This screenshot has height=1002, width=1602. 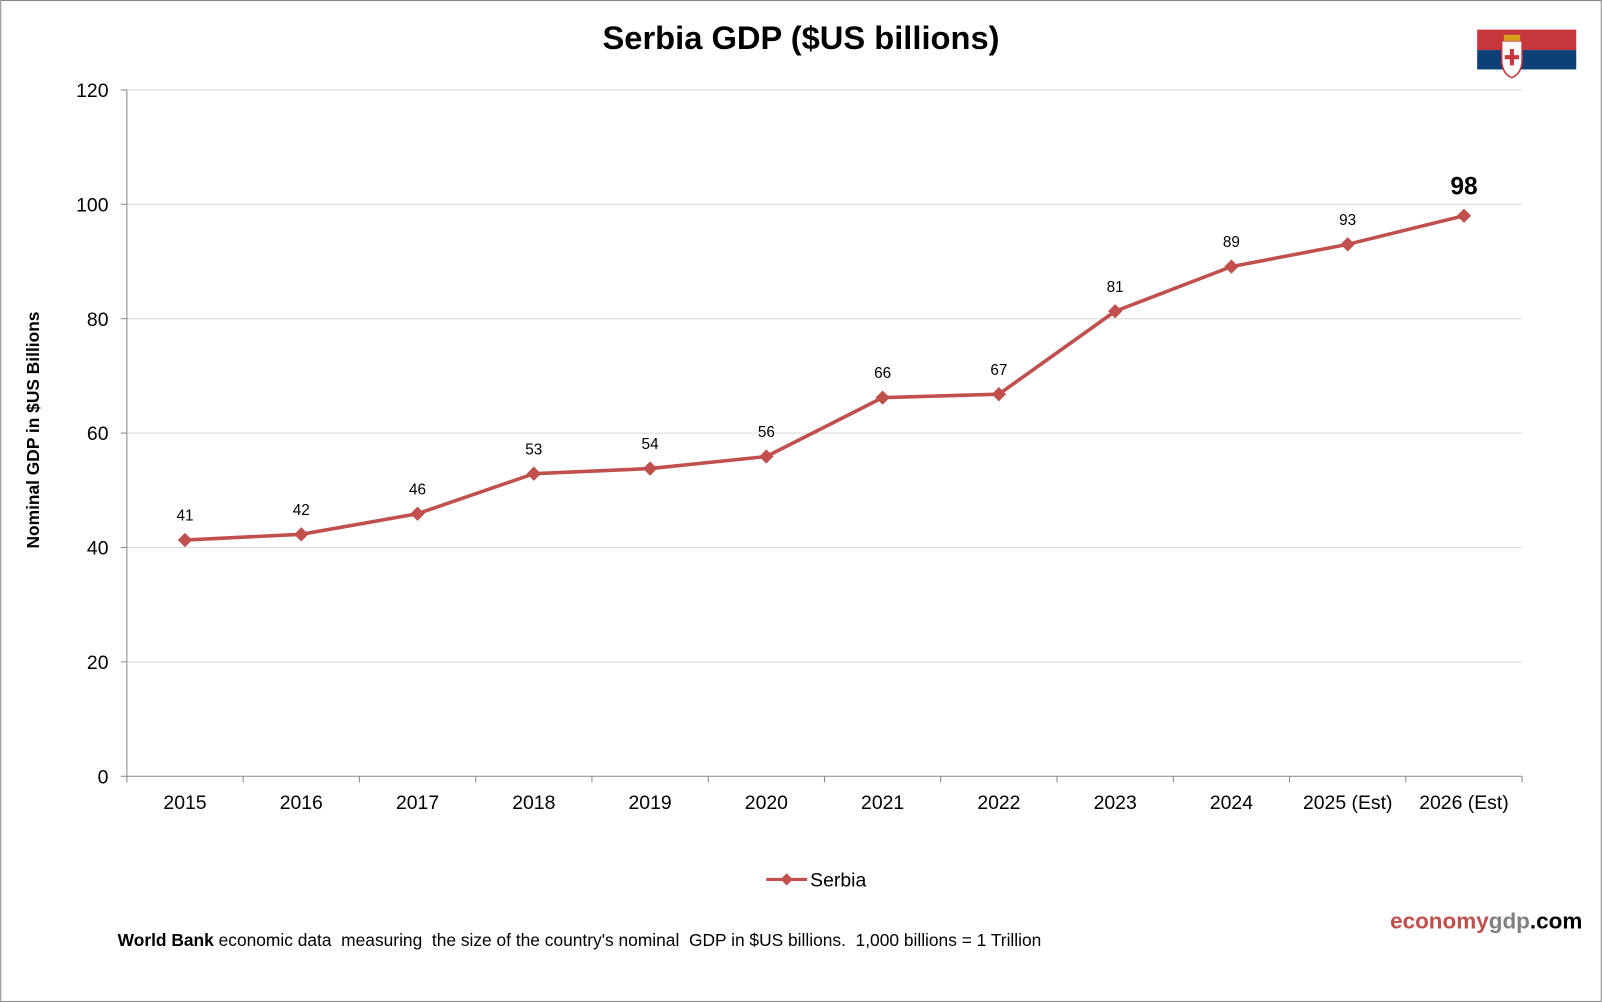 What do you see at coordinates (98, 663) in the screenshot?
I see `y-tick-label: 20` at bounding box center [98, 663].